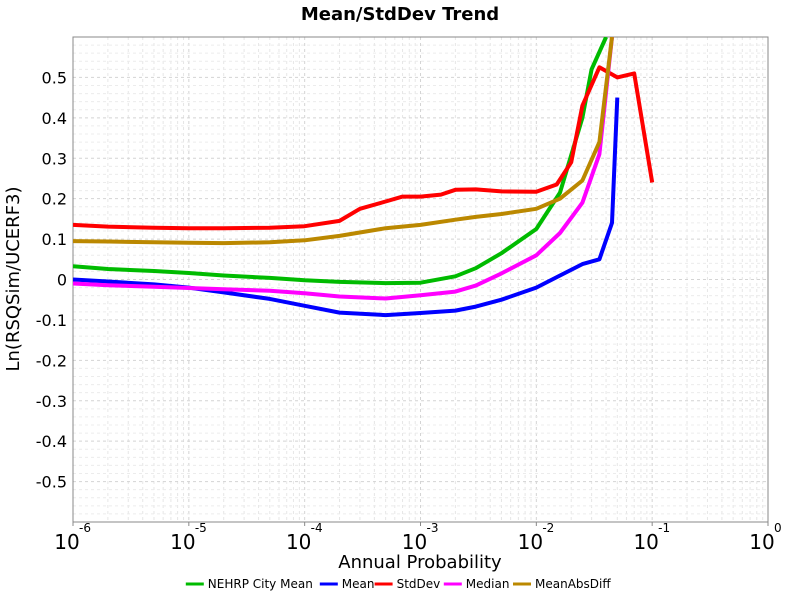  What do you see at coordinates (54, 77) in the screenshot?
I see `y-tick-label: 0.5` at bounding box center [54, 77].